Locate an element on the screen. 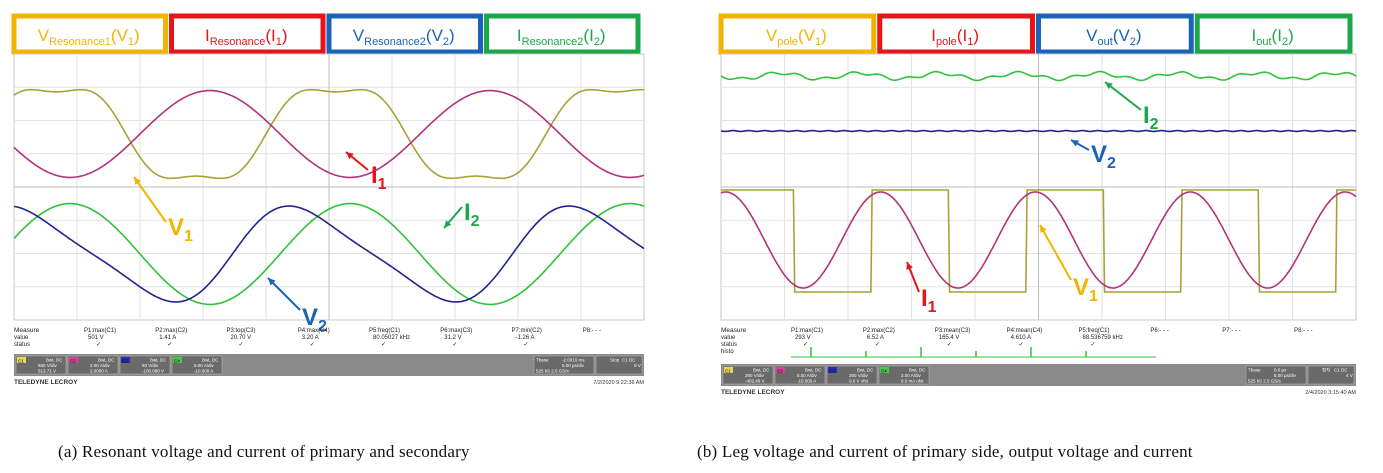 The image size is (1383, 473). trigger-label: C1 DC is located at coordinates (1341, 370).